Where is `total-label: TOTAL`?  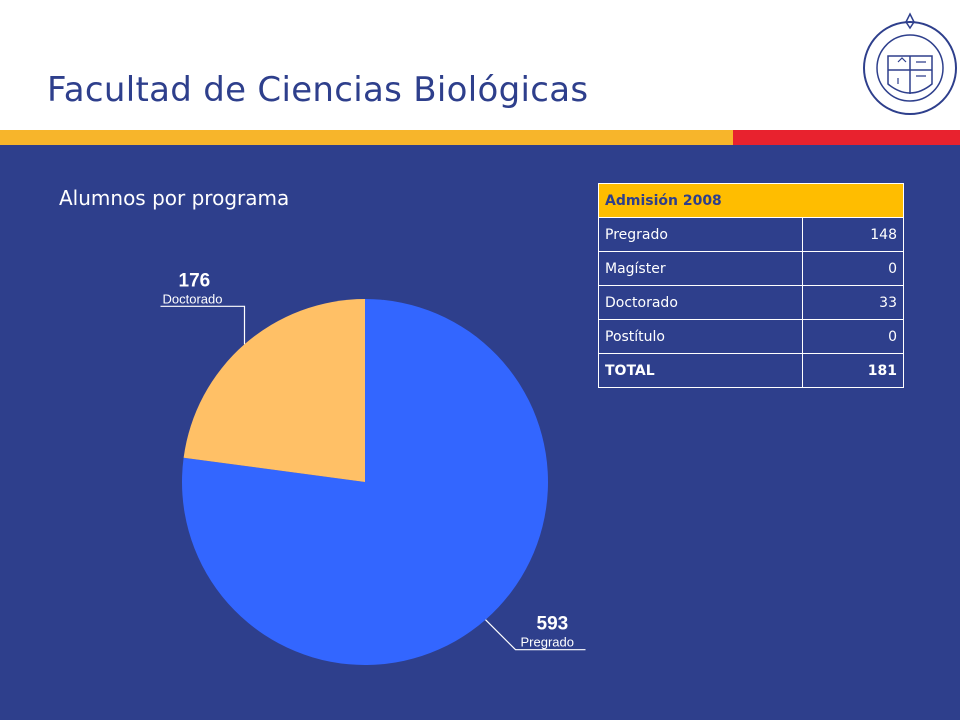 total-label: TOTAL is located at coordinates (700, 370).